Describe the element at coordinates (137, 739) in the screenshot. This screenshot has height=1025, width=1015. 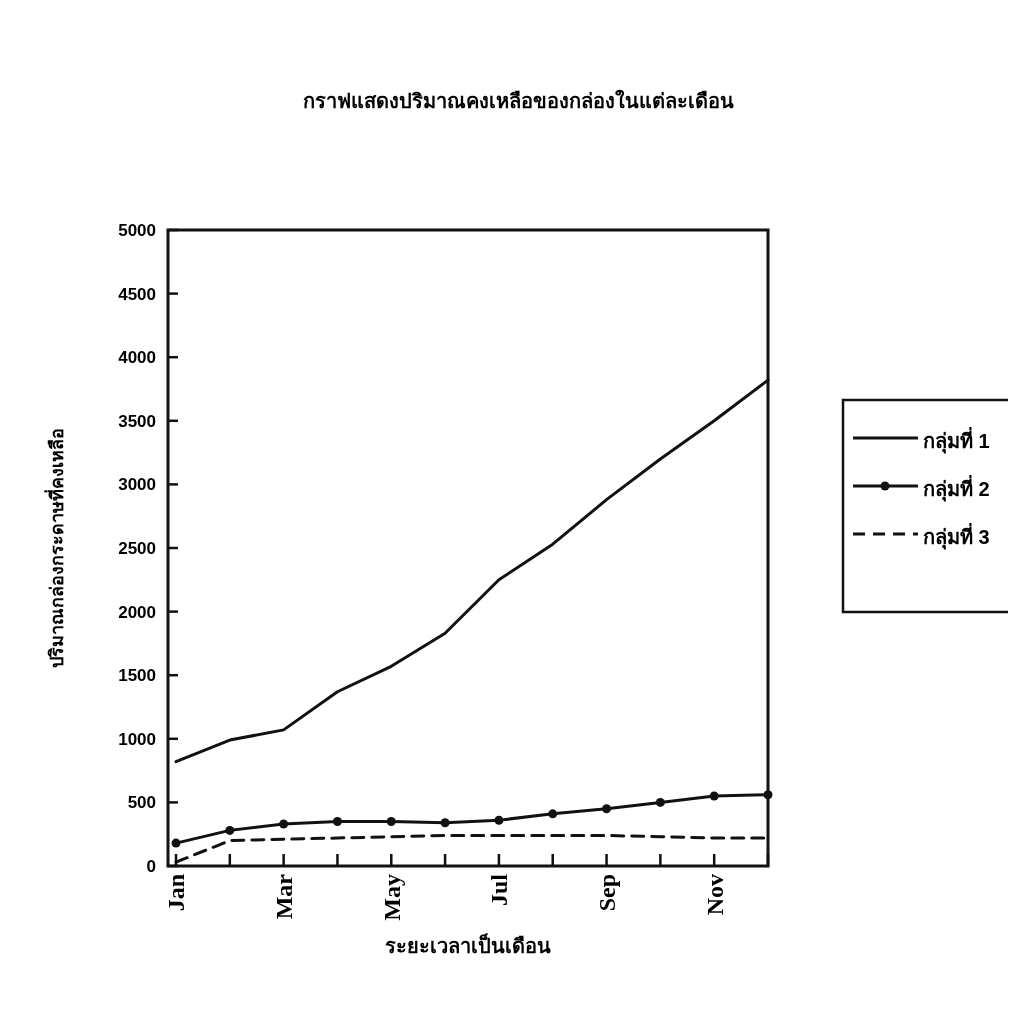
I see `y-tick-label: 1000` at that location.